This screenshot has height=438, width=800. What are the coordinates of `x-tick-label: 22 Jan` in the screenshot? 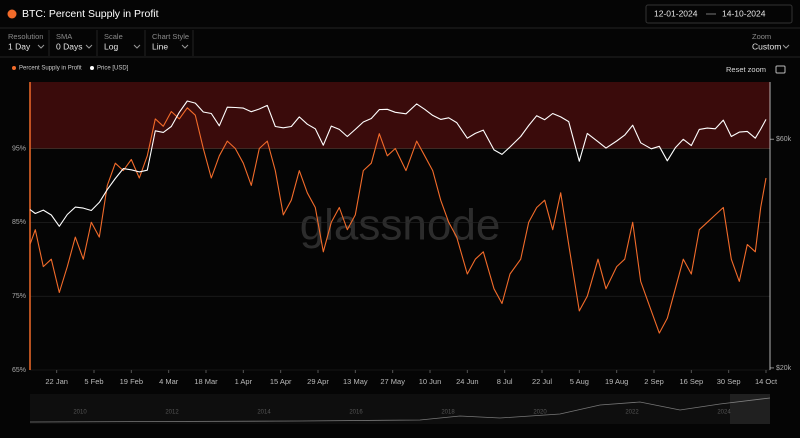 It's located at (56, 381).